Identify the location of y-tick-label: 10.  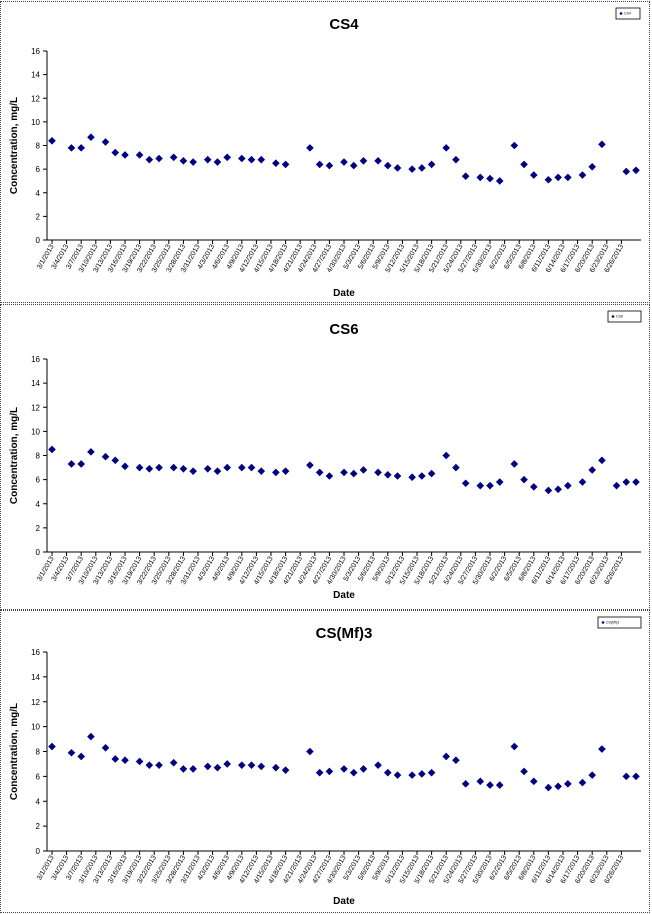
(35, 727).